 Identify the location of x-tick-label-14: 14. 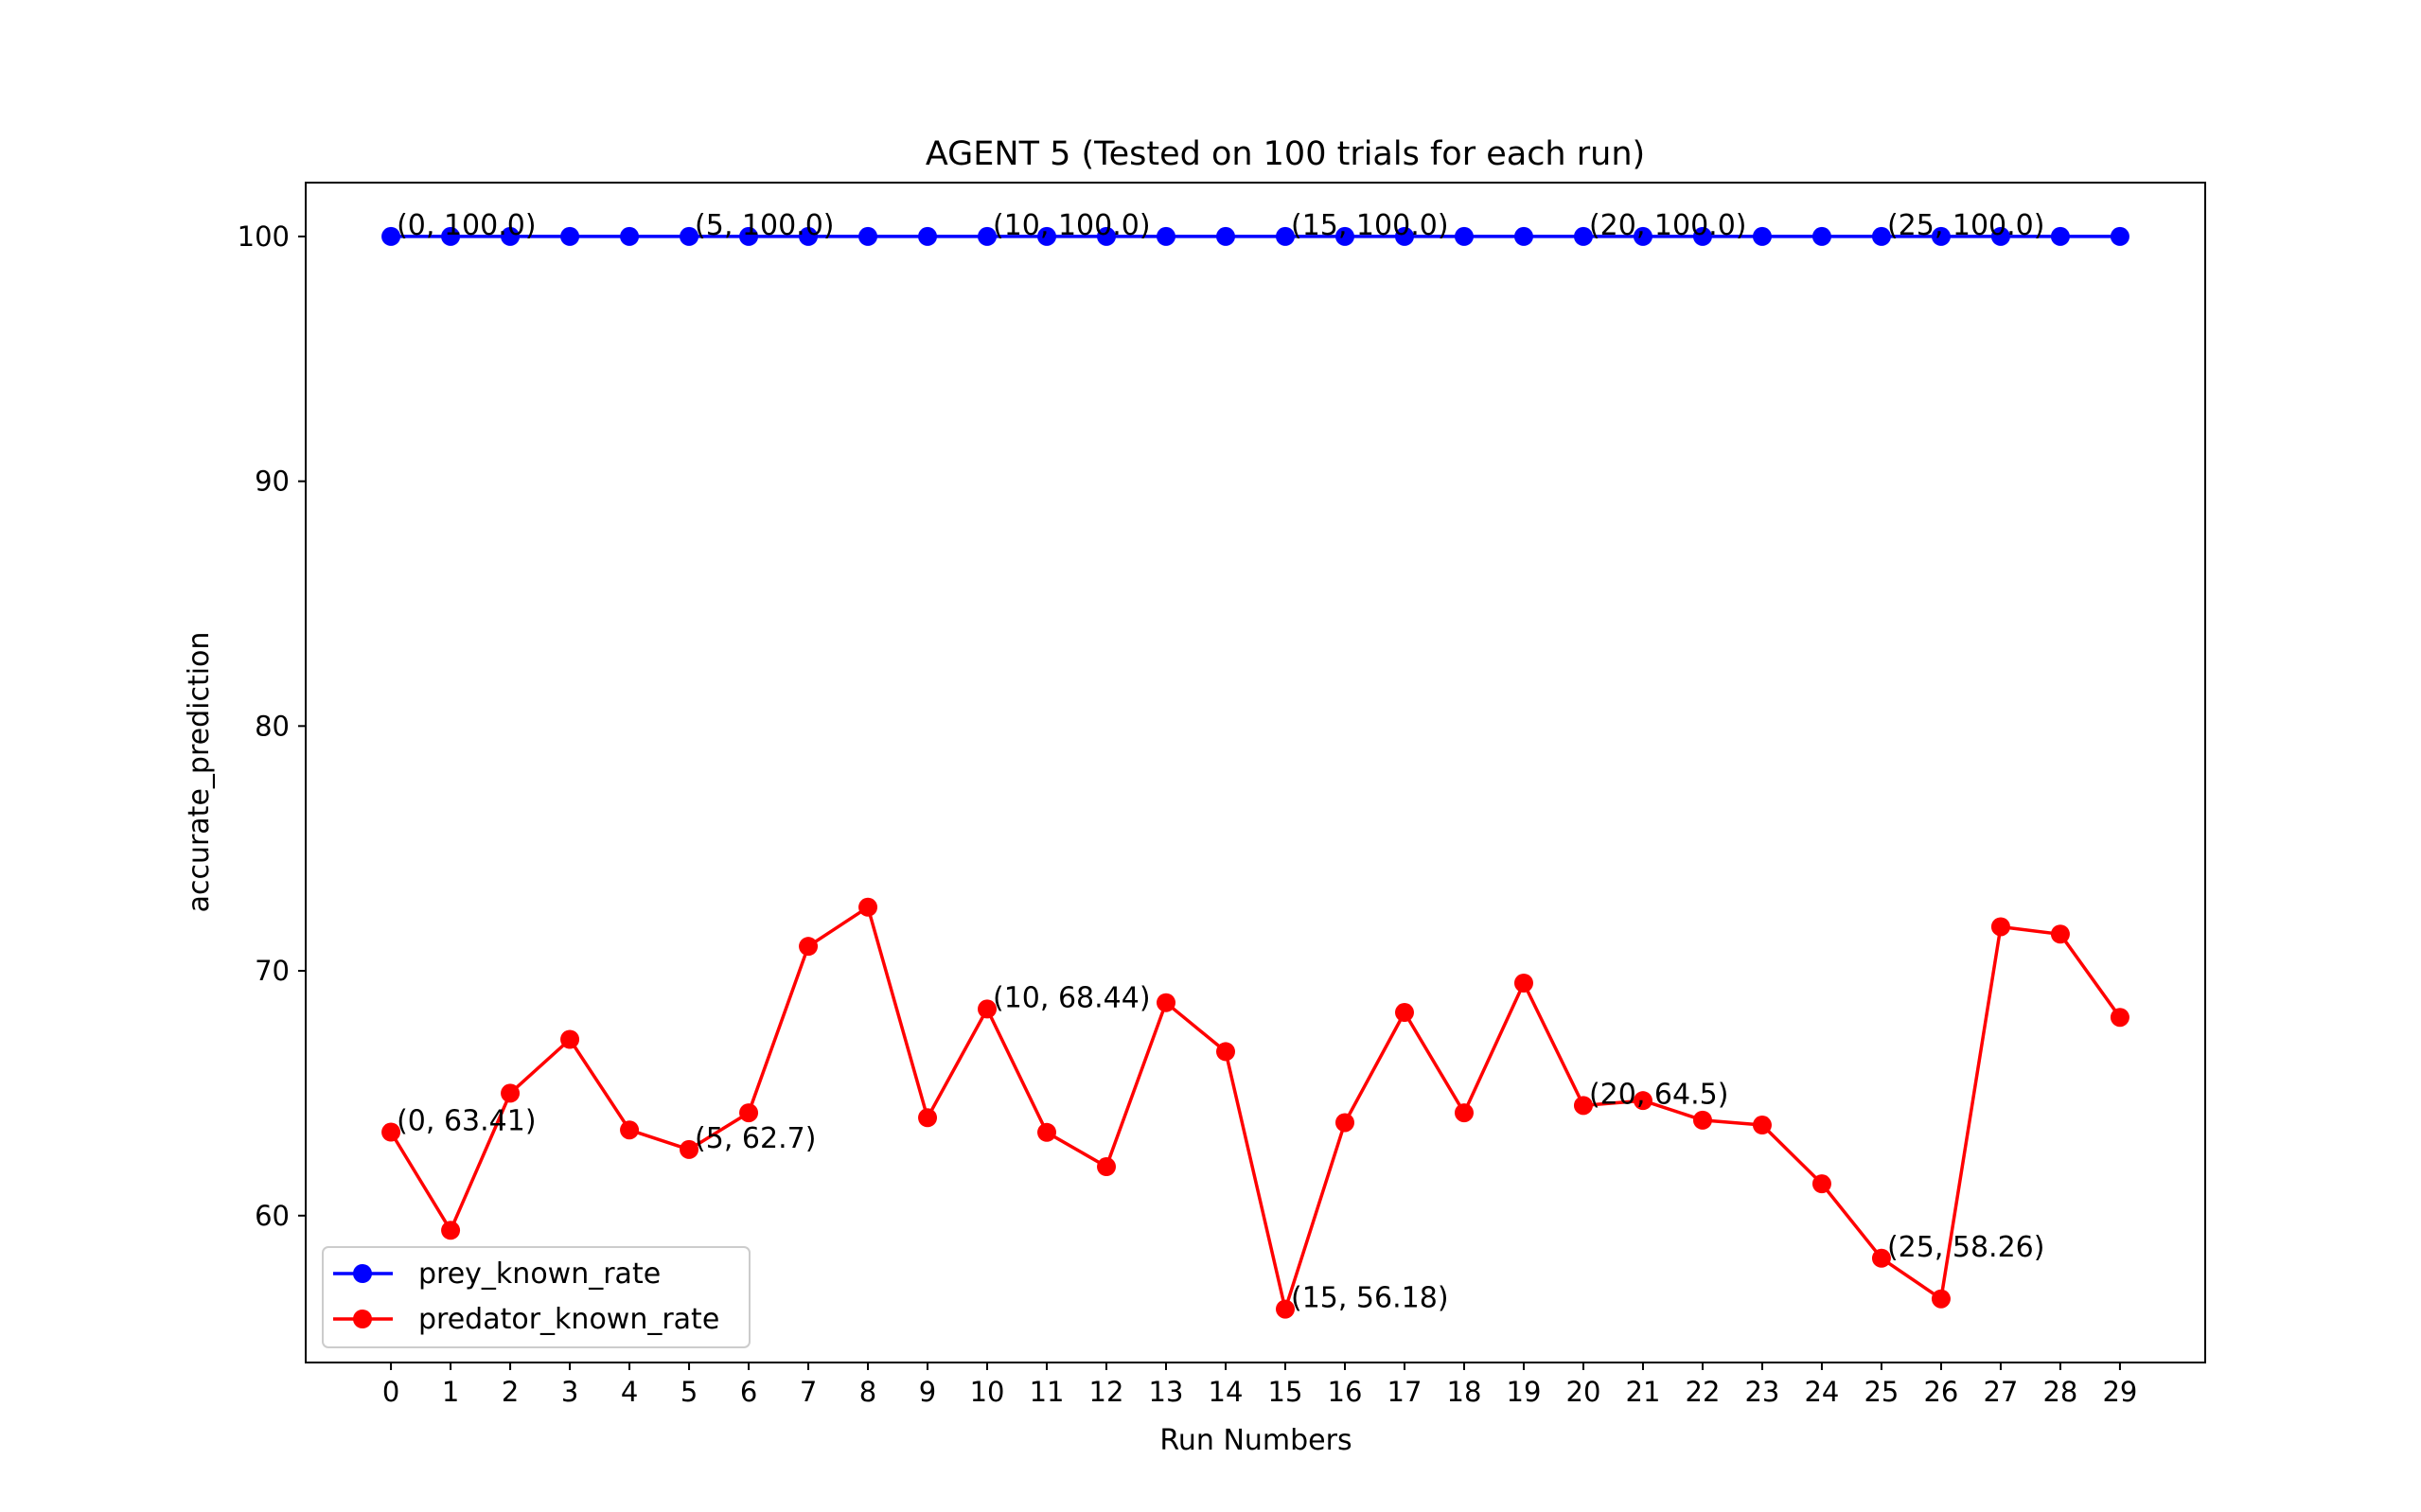
(1226, 1392).